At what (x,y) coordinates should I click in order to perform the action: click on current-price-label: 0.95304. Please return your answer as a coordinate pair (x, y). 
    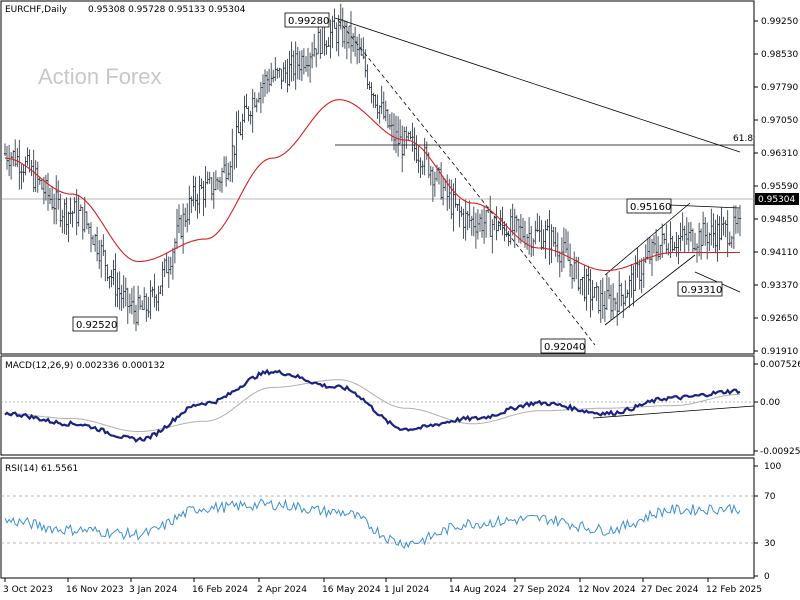
    Looking at the image, I should click on (776, 200).